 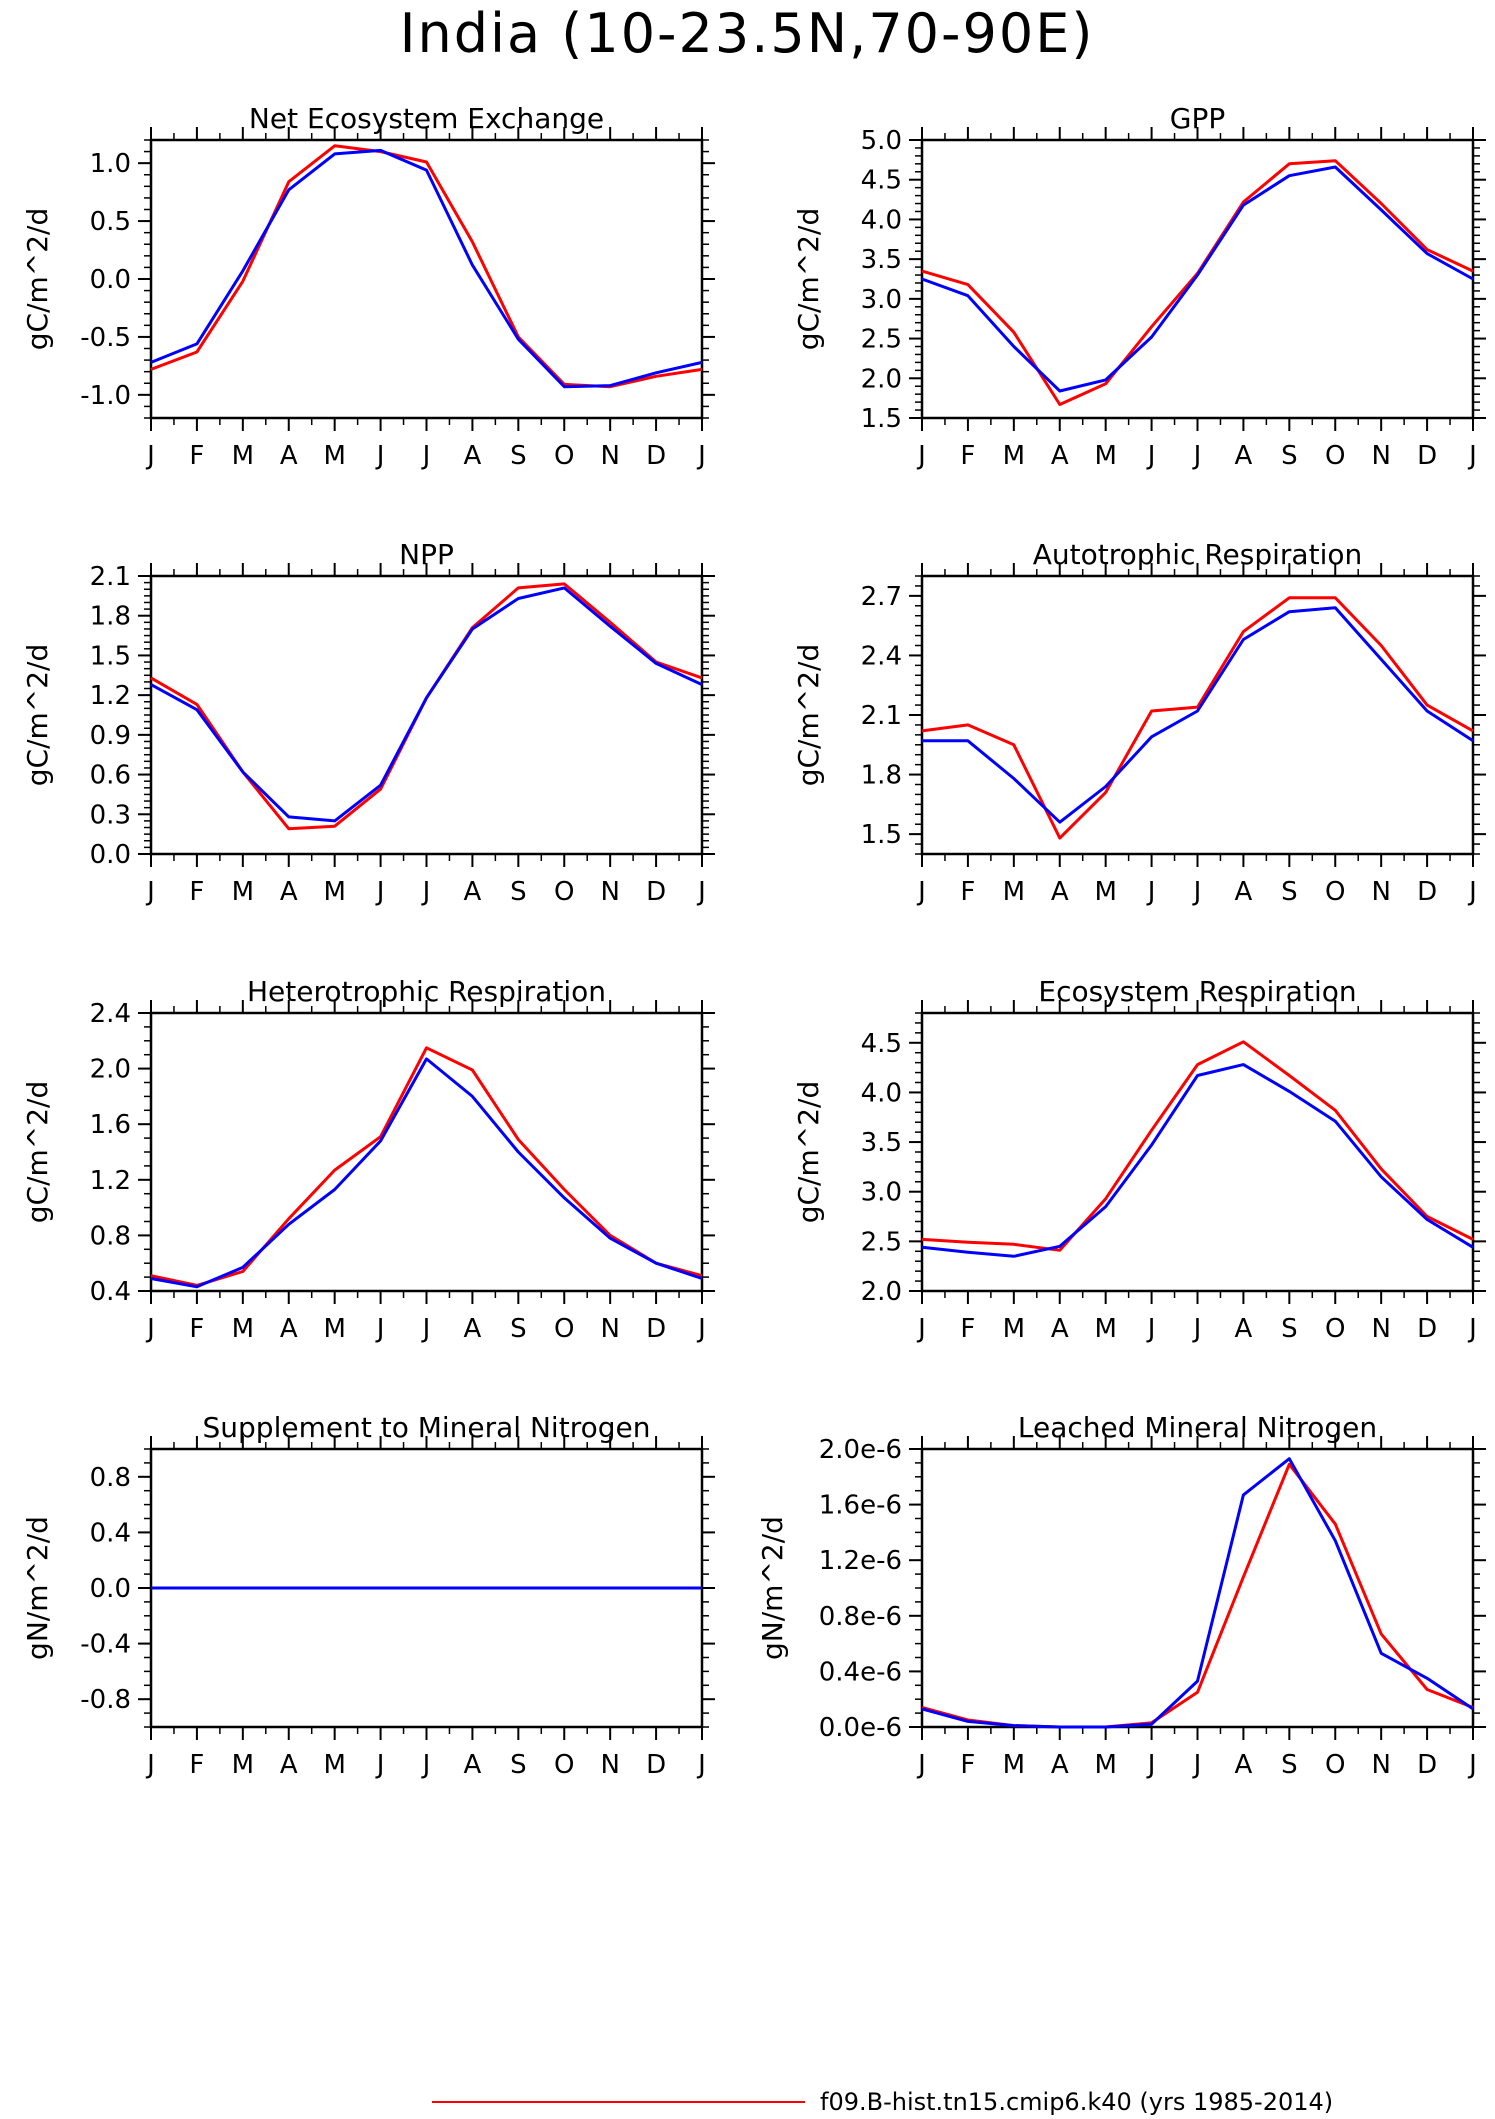 What do you see at coordinates (860, 1450) in the screenshot?
I see `y-tick-label: 2.0e-6` at bounding box center [860, 1450].